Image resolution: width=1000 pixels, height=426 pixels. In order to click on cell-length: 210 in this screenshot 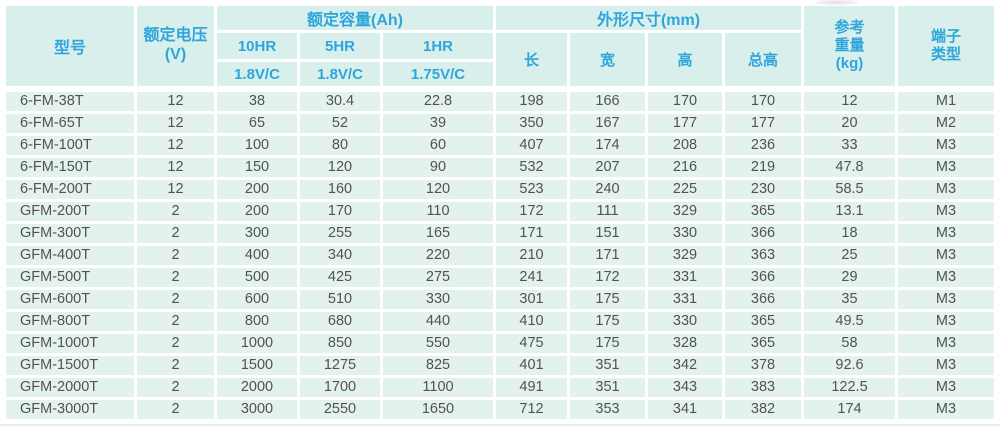, I will do `click(531, 255)`.